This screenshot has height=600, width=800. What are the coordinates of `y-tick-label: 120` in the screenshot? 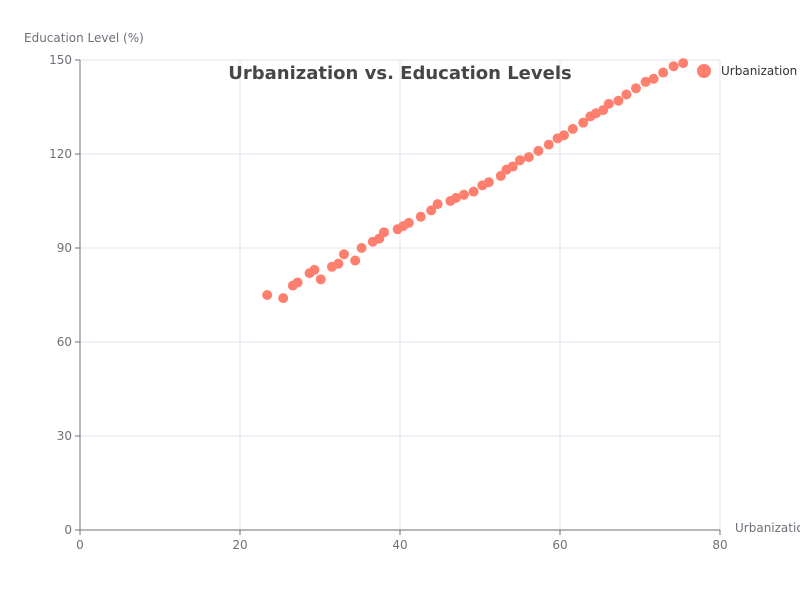 It's located at (60, 154).